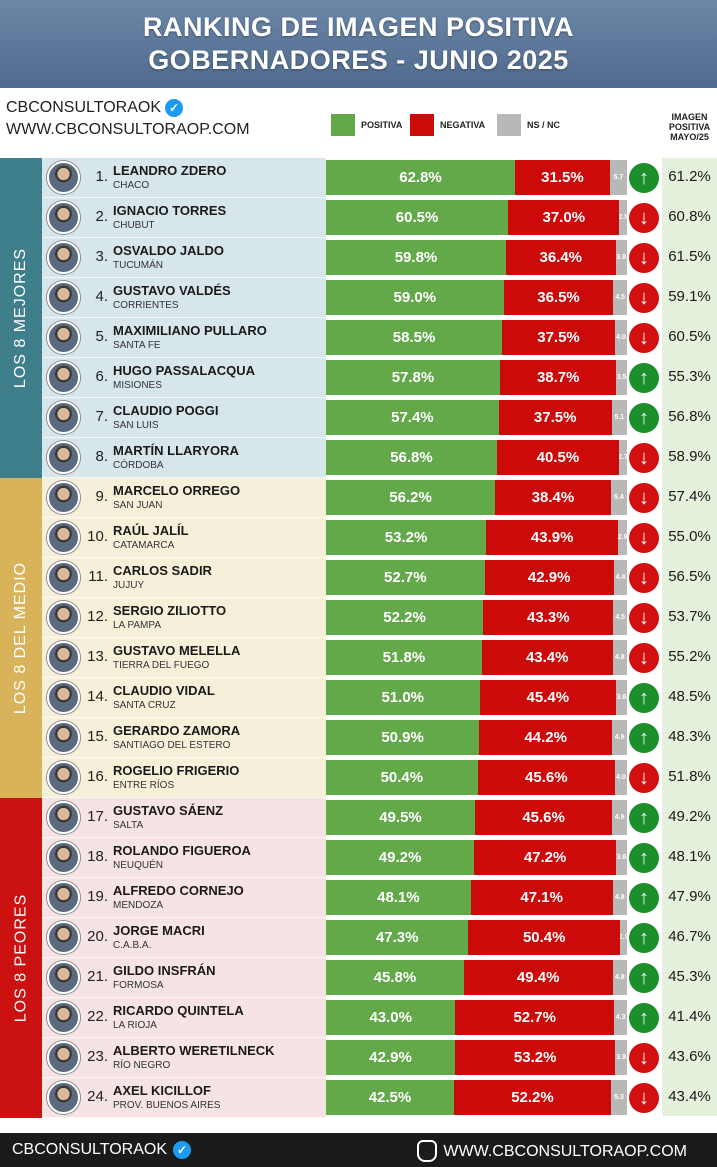 This screenshot has width=717, height=1167. I want to click on bar-negative: 52.7%, so click(535, 1017).